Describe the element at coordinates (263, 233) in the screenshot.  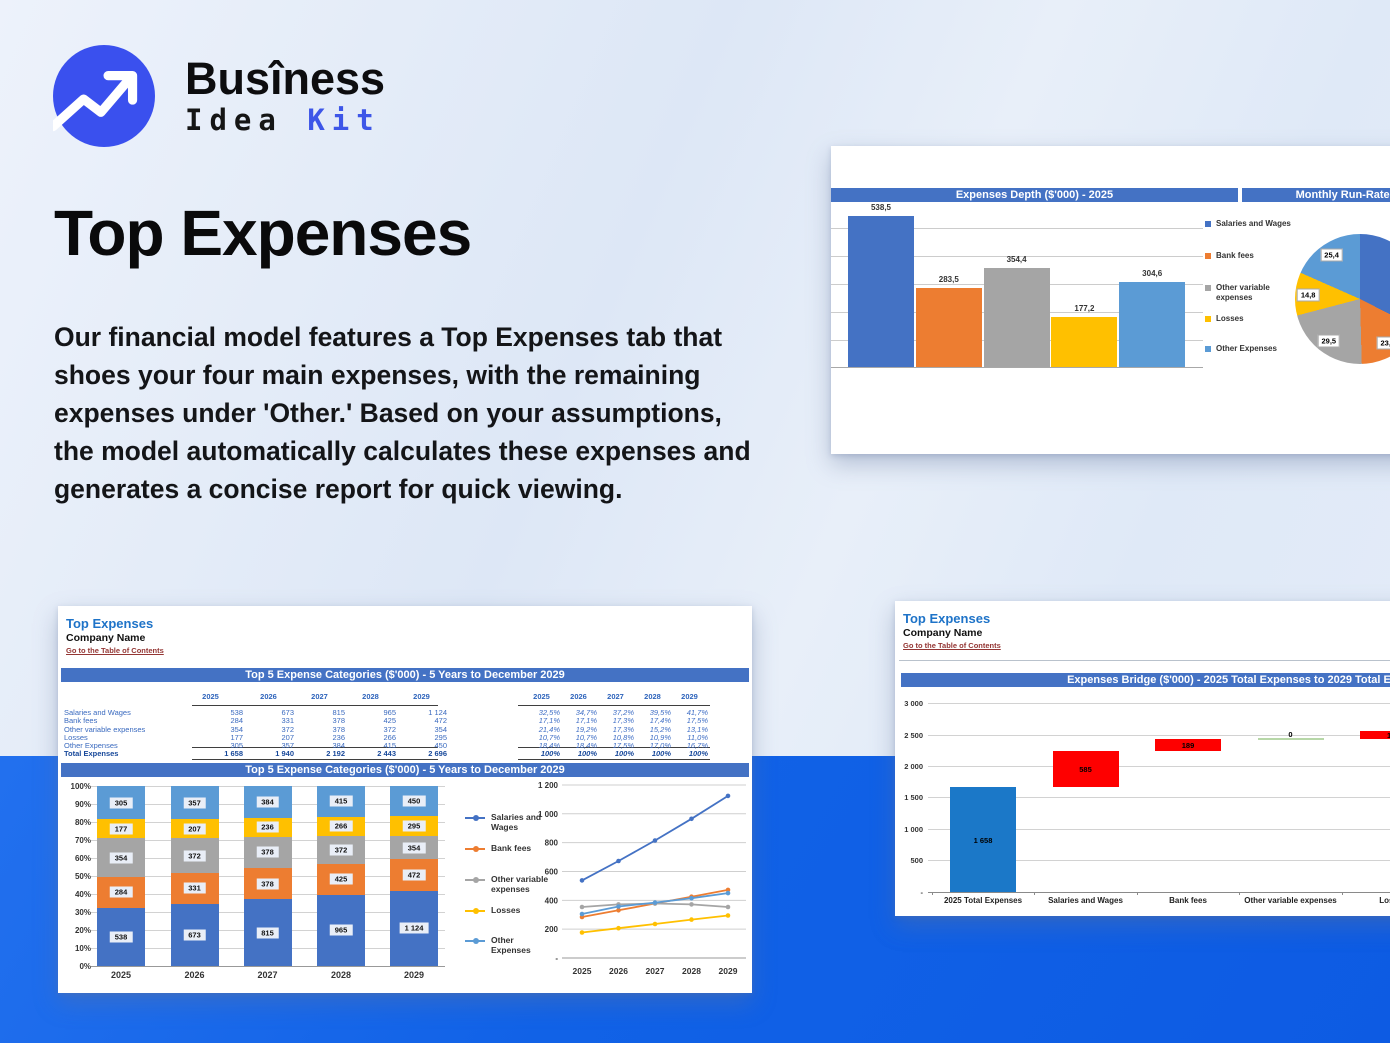
I see `page-title: Top Expenses` at that location.